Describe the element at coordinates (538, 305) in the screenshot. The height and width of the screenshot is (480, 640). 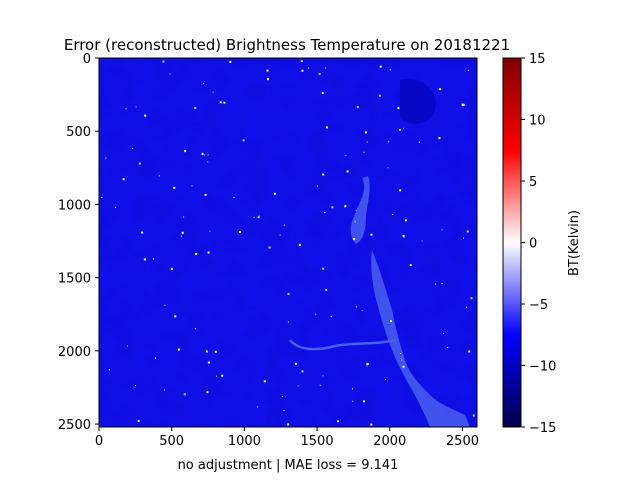
I see `colorbar-tick-label: −5` at that location.